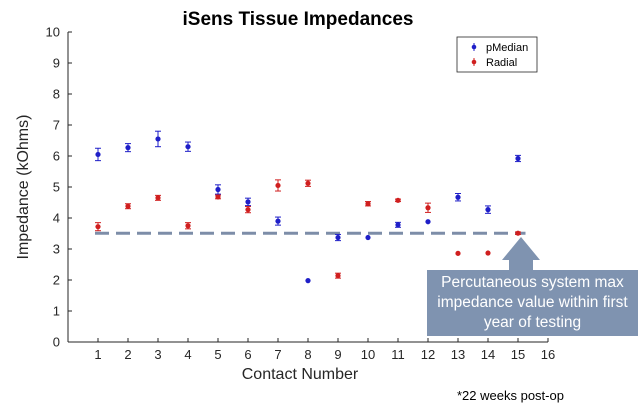 Image resolution: width=639 pixels, height=417 pixels. What do you see at coordinates (56, 218) in the screenshot?
I see `y-tick-label: 4` at bounding box center [56, 218].